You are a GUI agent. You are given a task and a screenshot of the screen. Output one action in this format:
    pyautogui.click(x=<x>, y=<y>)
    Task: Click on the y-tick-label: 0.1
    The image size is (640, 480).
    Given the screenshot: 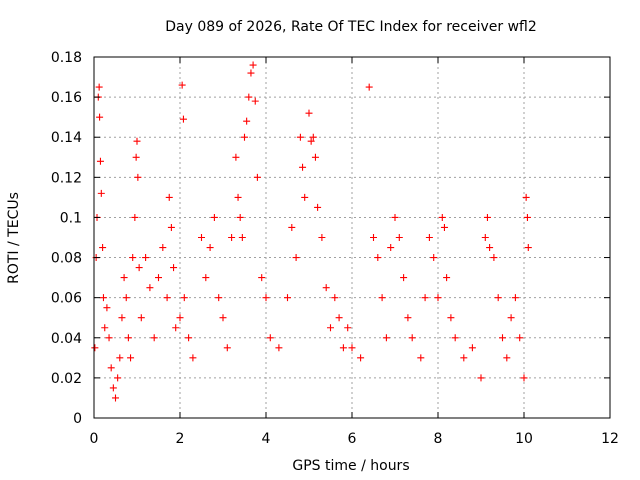 What is the action you would take?
    pyautogui.click(x=71, y=218)
    